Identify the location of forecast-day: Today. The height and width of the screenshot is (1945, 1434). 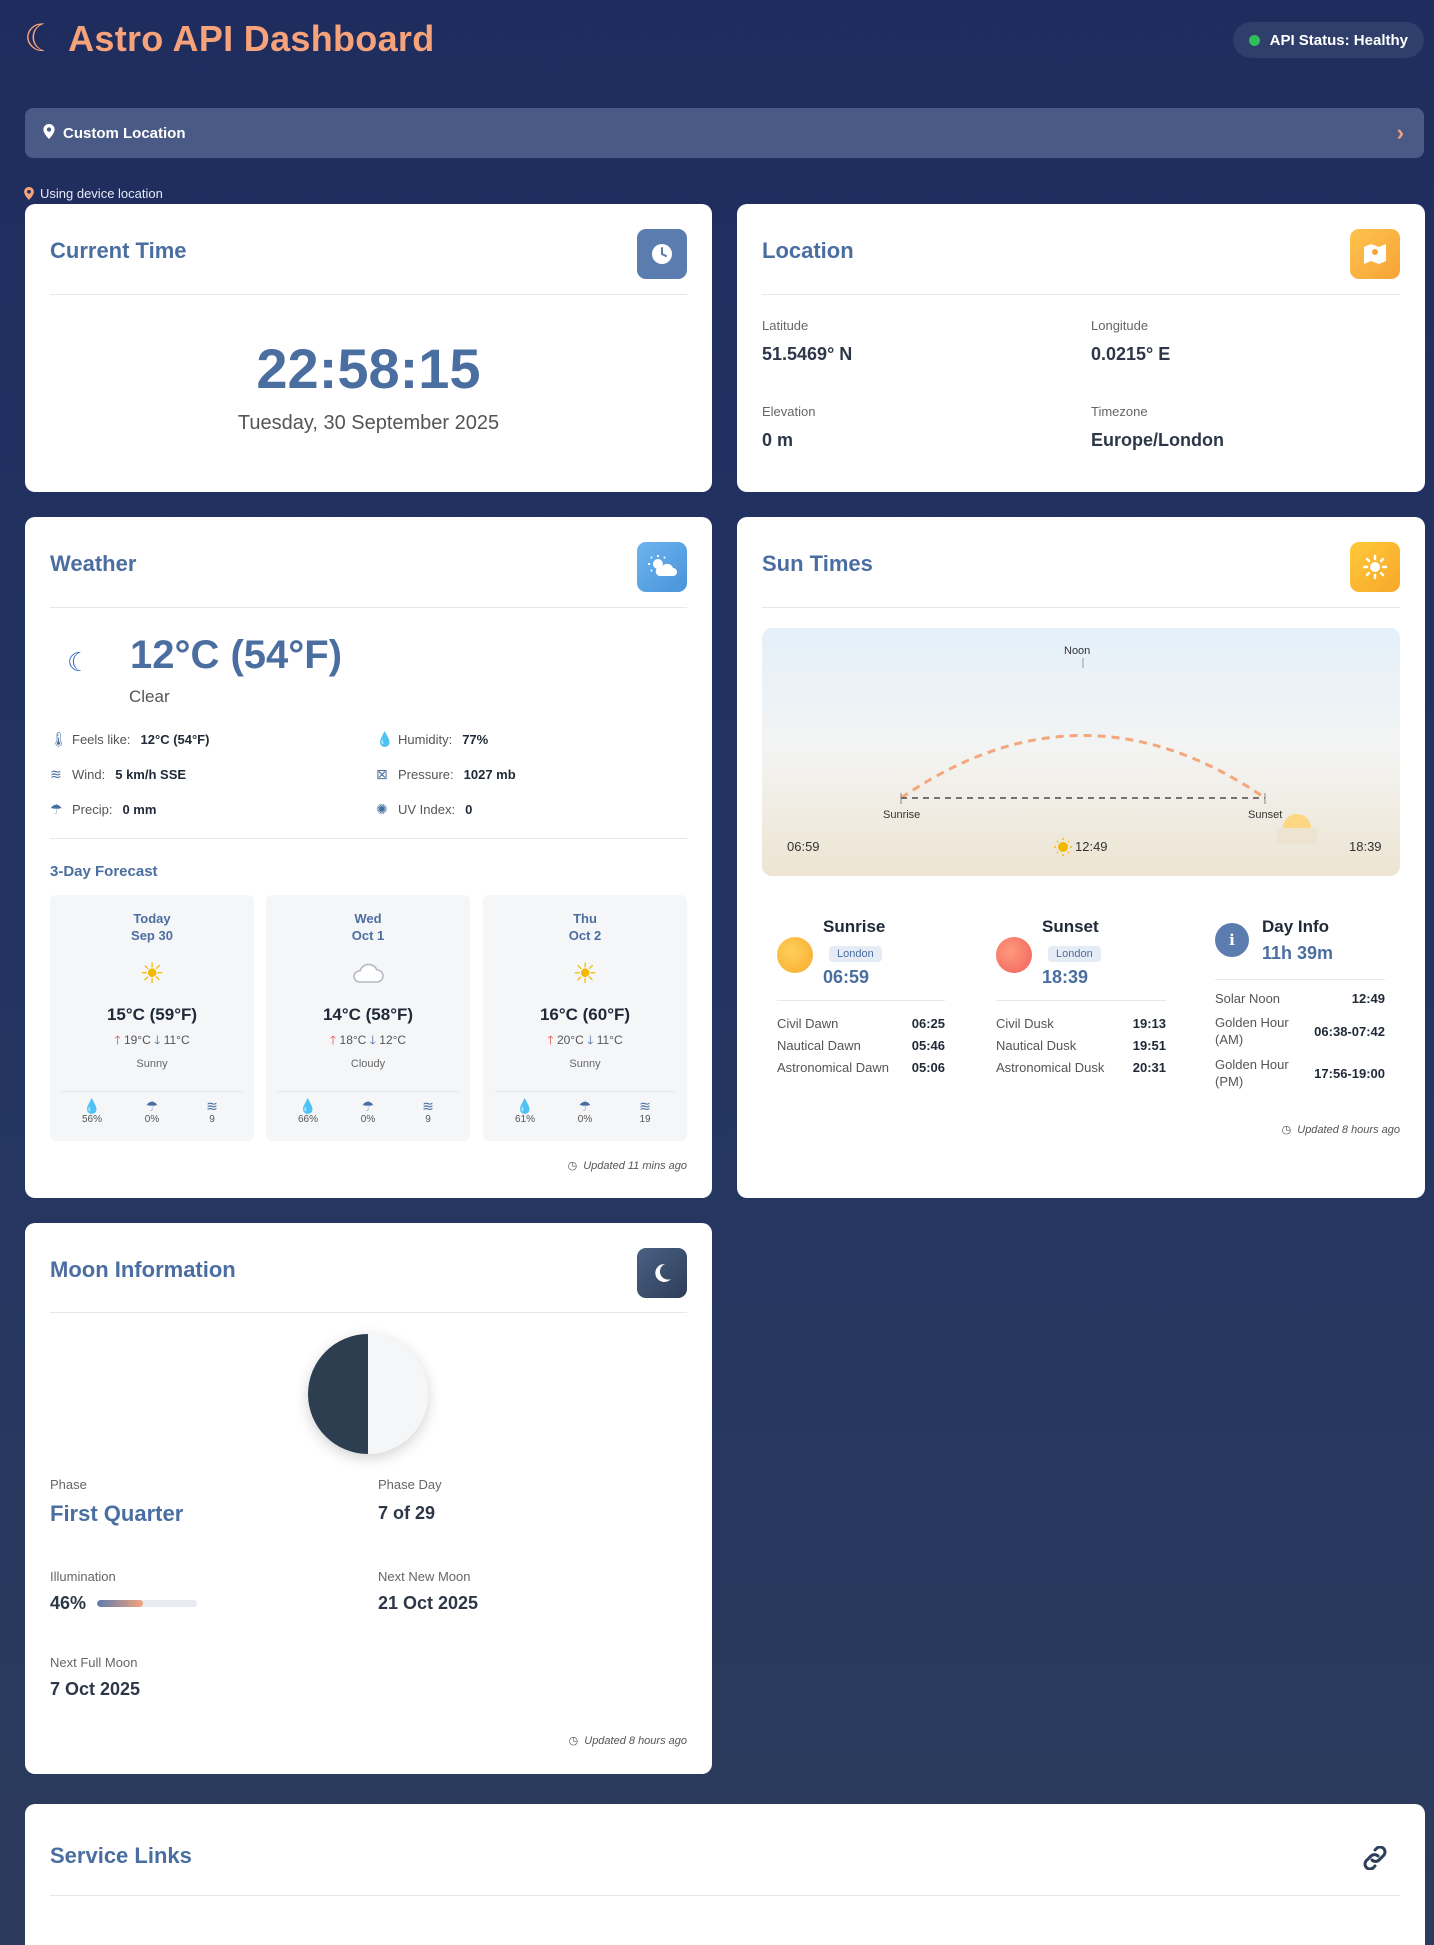
(152, 918).